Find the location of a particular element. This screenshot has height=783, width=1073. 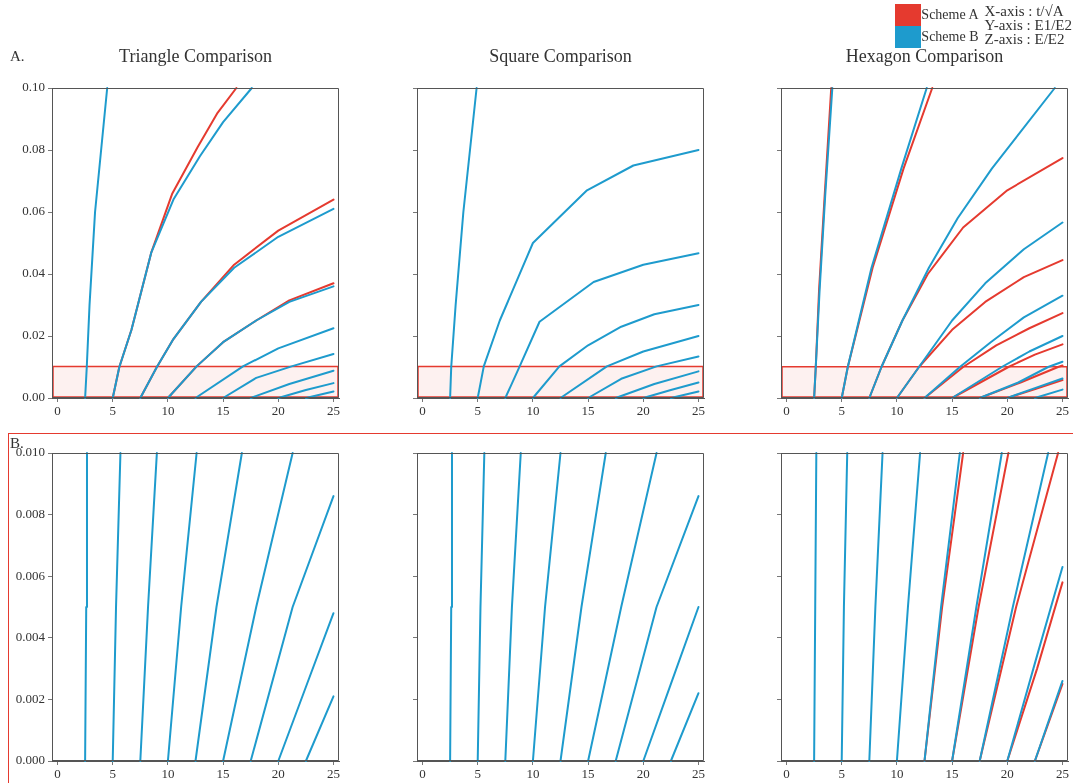

y-tick-label: 0.008 is located at coordinates (30, 514).